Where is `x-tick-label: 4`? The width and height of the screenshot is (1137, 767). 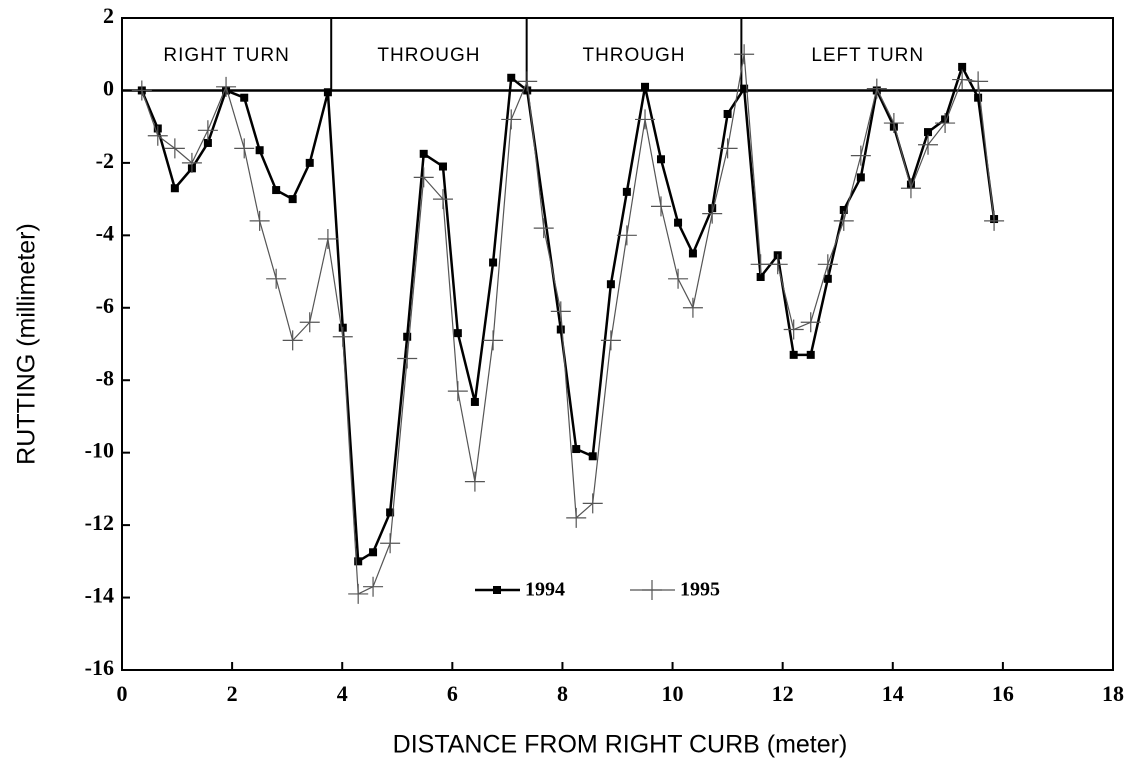
x-tick-label: 4 is located at coordinates (342, 693).